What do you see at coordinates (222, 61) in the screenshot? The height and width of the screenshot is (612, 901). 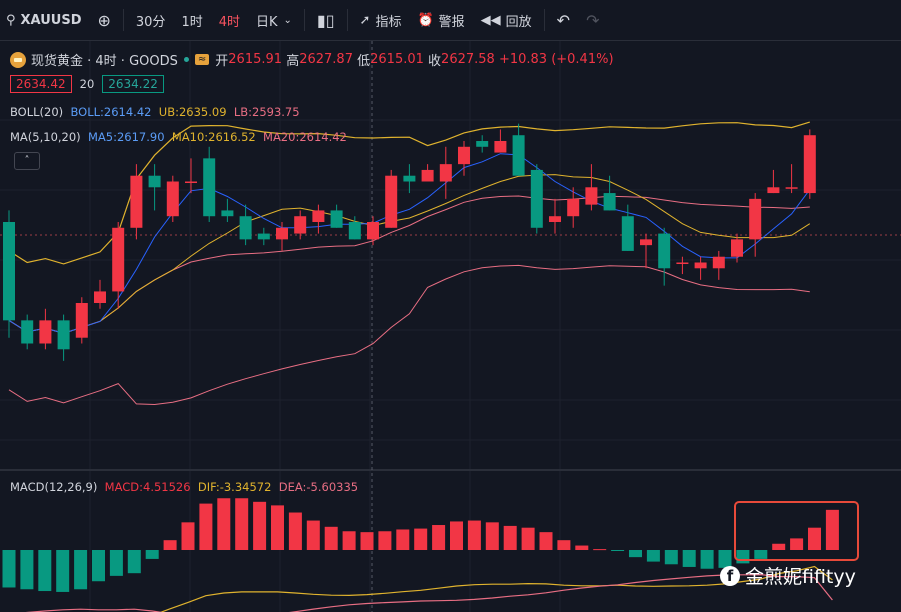 I see `open-label: 开` at bounding box center [222, 61].